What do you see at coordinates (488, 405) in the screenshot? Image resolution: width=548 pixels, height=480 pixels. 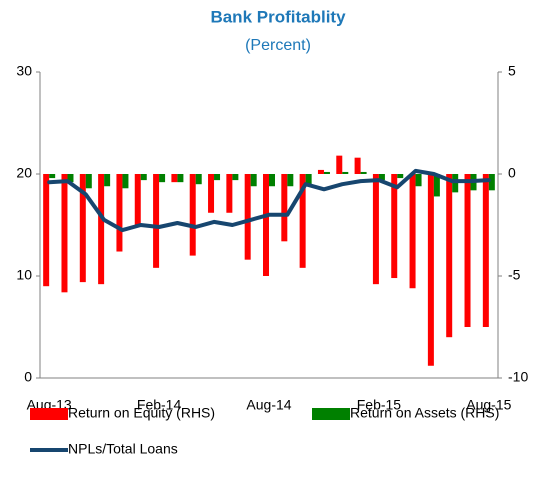 I see `x-tick-label: Aug-15` at bounding box center [488, 405].